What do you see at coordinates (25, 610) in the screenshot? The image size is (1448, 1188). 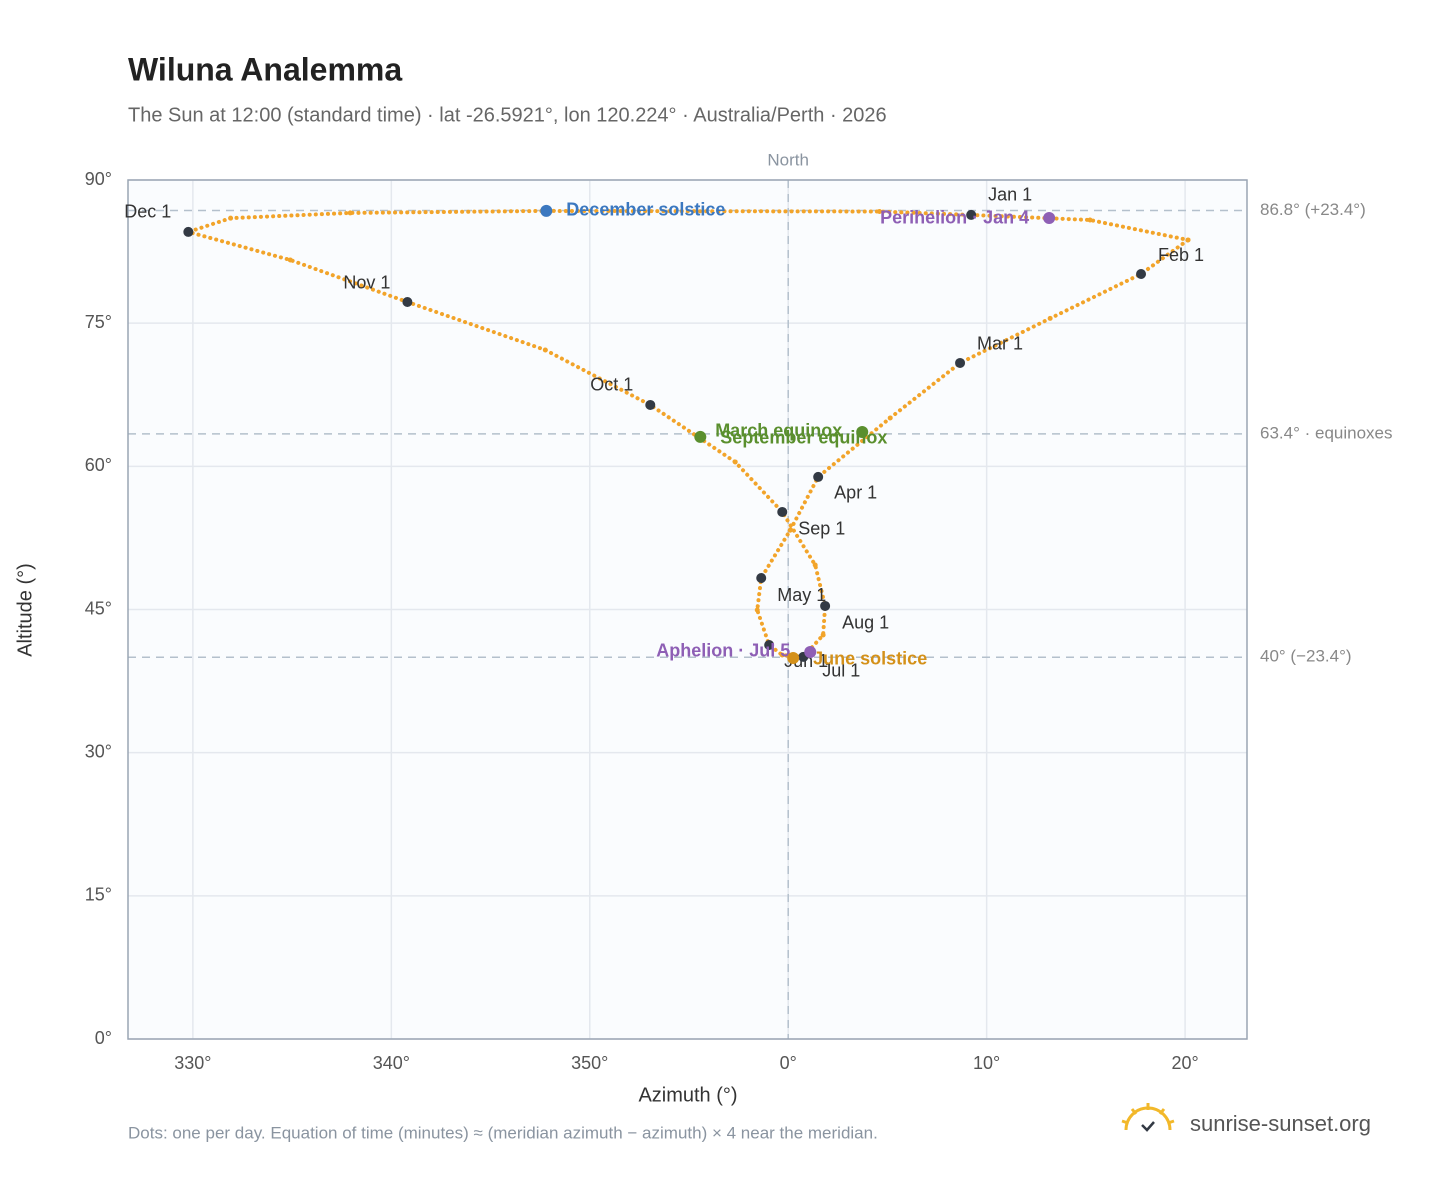 I see `y-axis-label: Altitude (°)` at bounding box center [25, 610].